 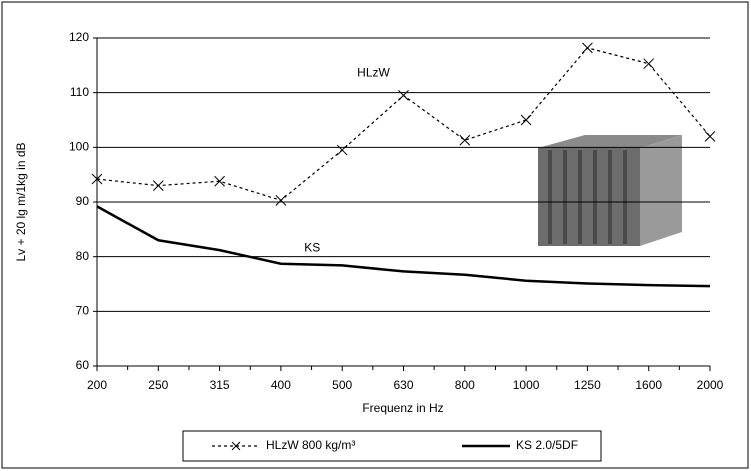 I want to click on y-tick-label: 90, so click(x=83, y=201).